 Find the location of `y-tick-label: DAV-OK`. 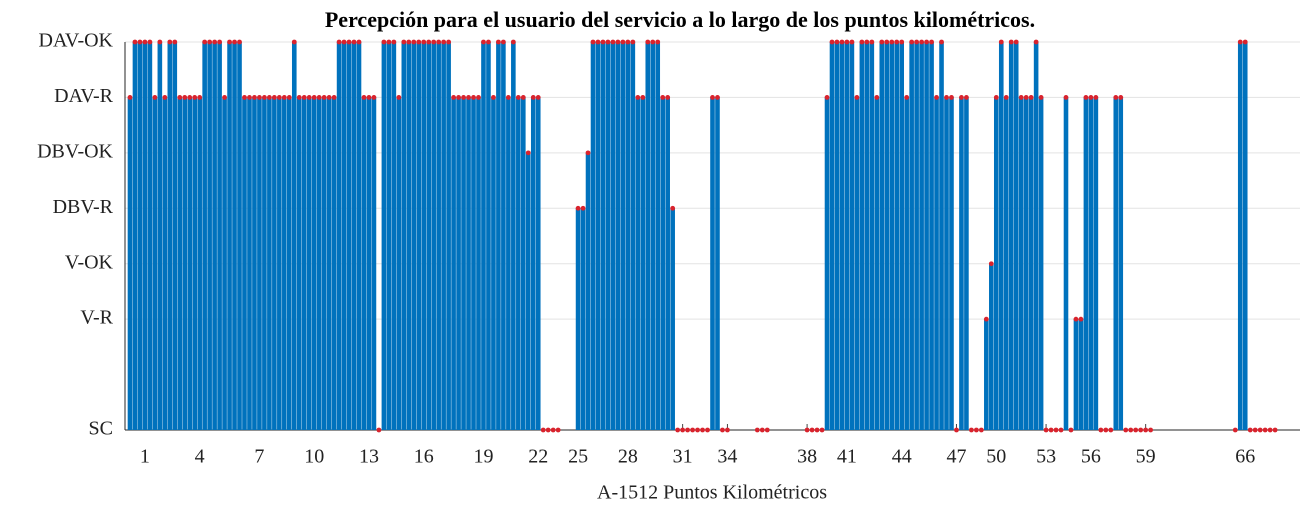

y-tick-label: DAV-OK is located at coordinates (76, 41).